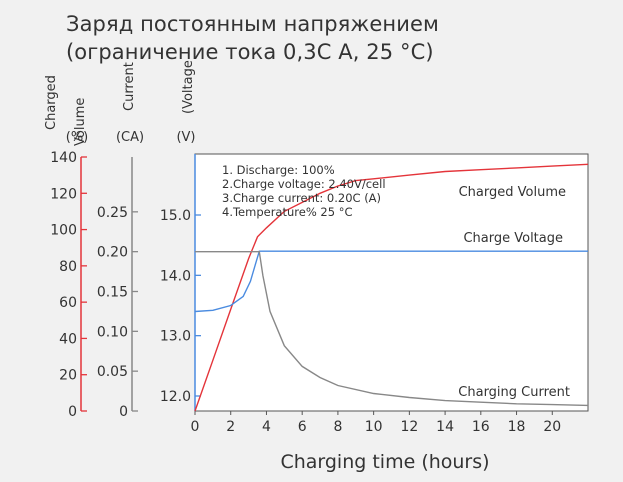 The width and height of the screenshot is (623, 482). What do you see at coordinates (445, 427) in the screenshot?
I see `x-tick-label: 14` at bounding box center [445, 427].